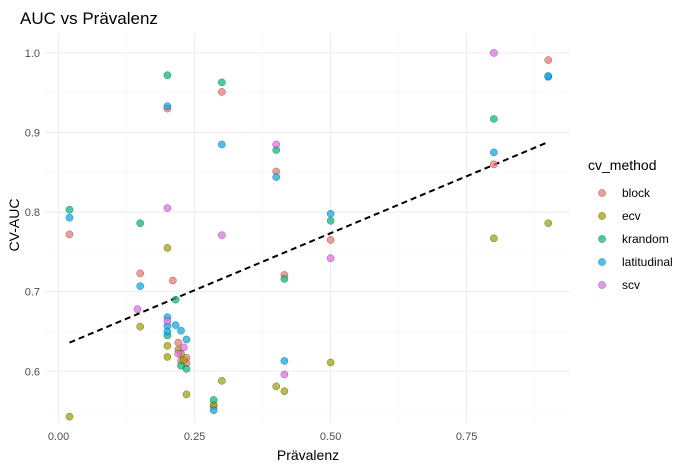 This screenshot has width=686, height=469. I want to click on x-axis-ticks: 0.00 0.25 0.50 0.75, so click(262, 437).